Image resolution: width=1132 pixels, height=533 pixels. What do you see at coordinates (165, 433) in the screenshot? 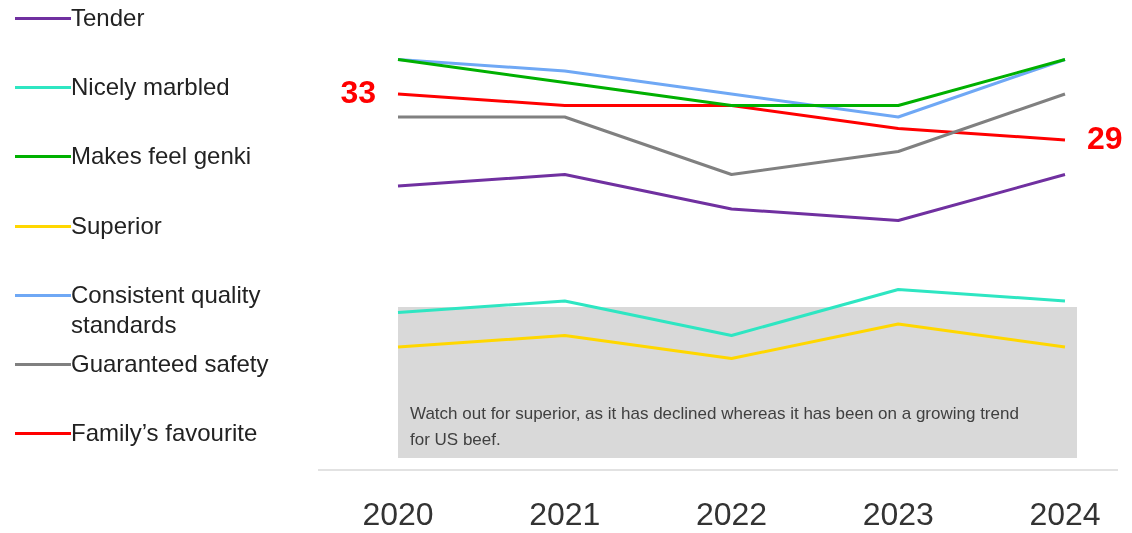
I see `legend-label: Family’s favourite` at bounding box center [165, 433].